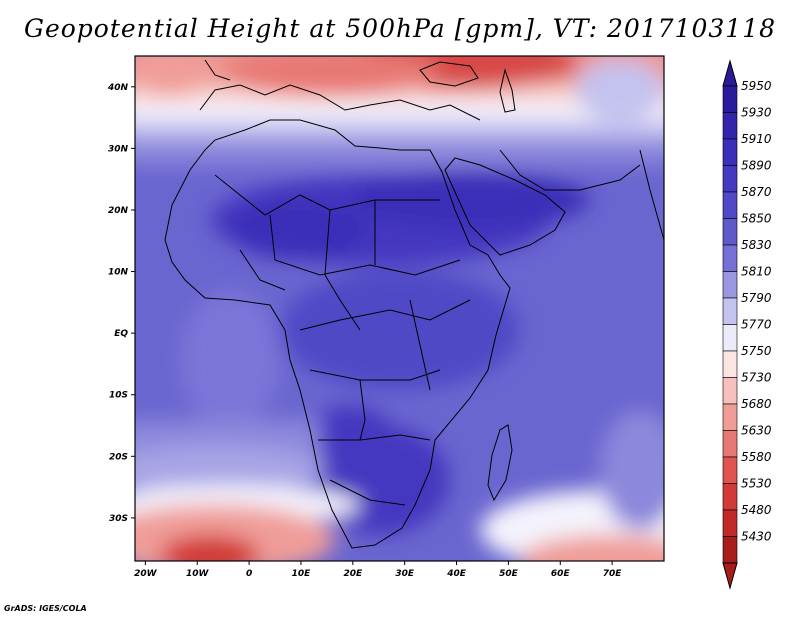  What do you see at coordinates (756, 431) in the screenshot?
I see `colorbar-label: 5630` at bounding box center [756, 431].